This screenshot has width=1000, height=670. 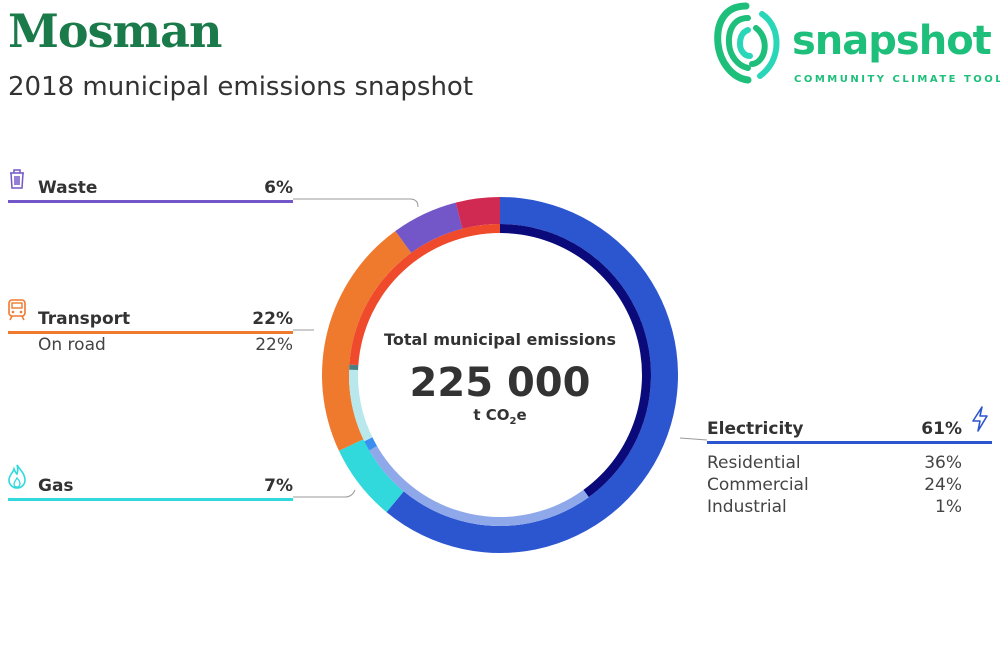 I want to click on leader-line-waste, so click(x=356, y=203).